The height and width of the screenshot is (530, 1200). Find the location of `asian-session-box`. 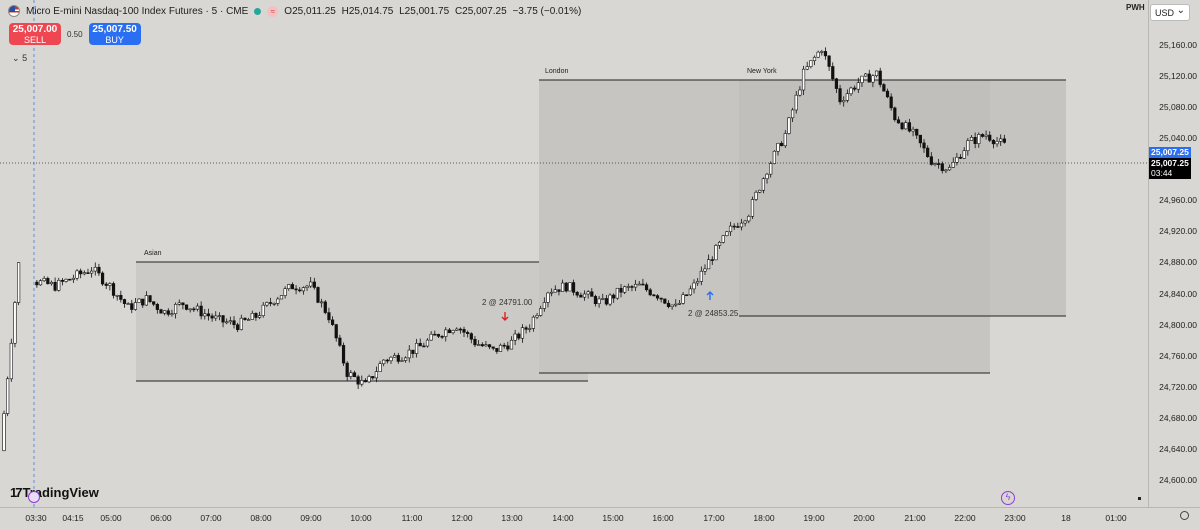

asian-session-box is located at coordinates (362, 321).